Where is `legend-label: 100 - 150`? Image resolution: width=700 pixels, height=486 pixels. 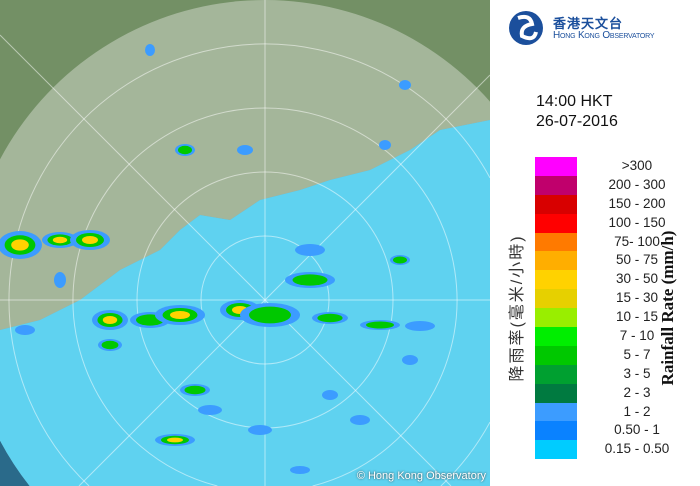
legend-label: 100 - 150 is located at coordinates (637, 222).